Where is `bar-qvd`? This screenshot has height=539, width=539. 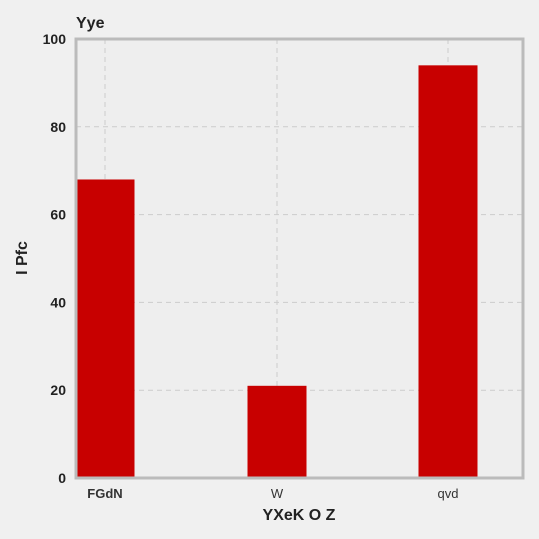 bar-qvd is located at coordinates (448, 271).